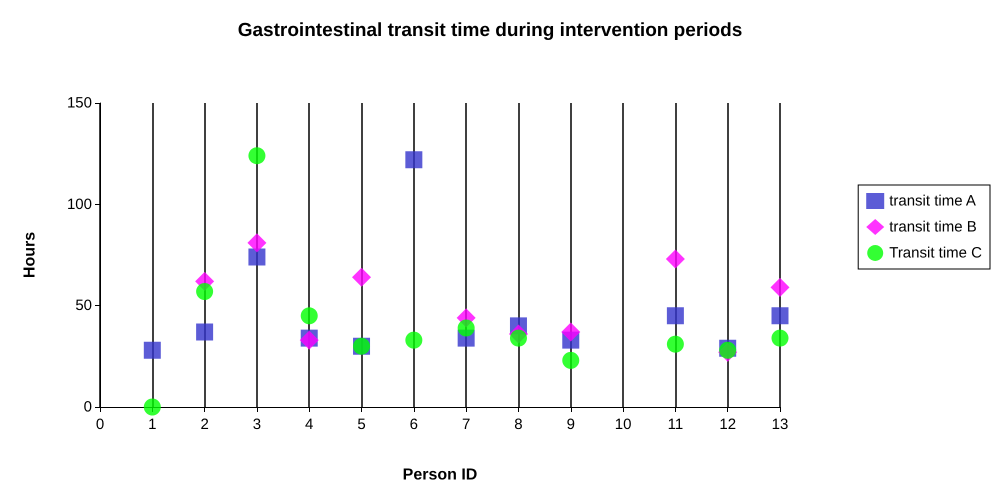  Describe the element at coordinates (780, 424) in the screenshot. I see `x-tick-label: 13` at that location.